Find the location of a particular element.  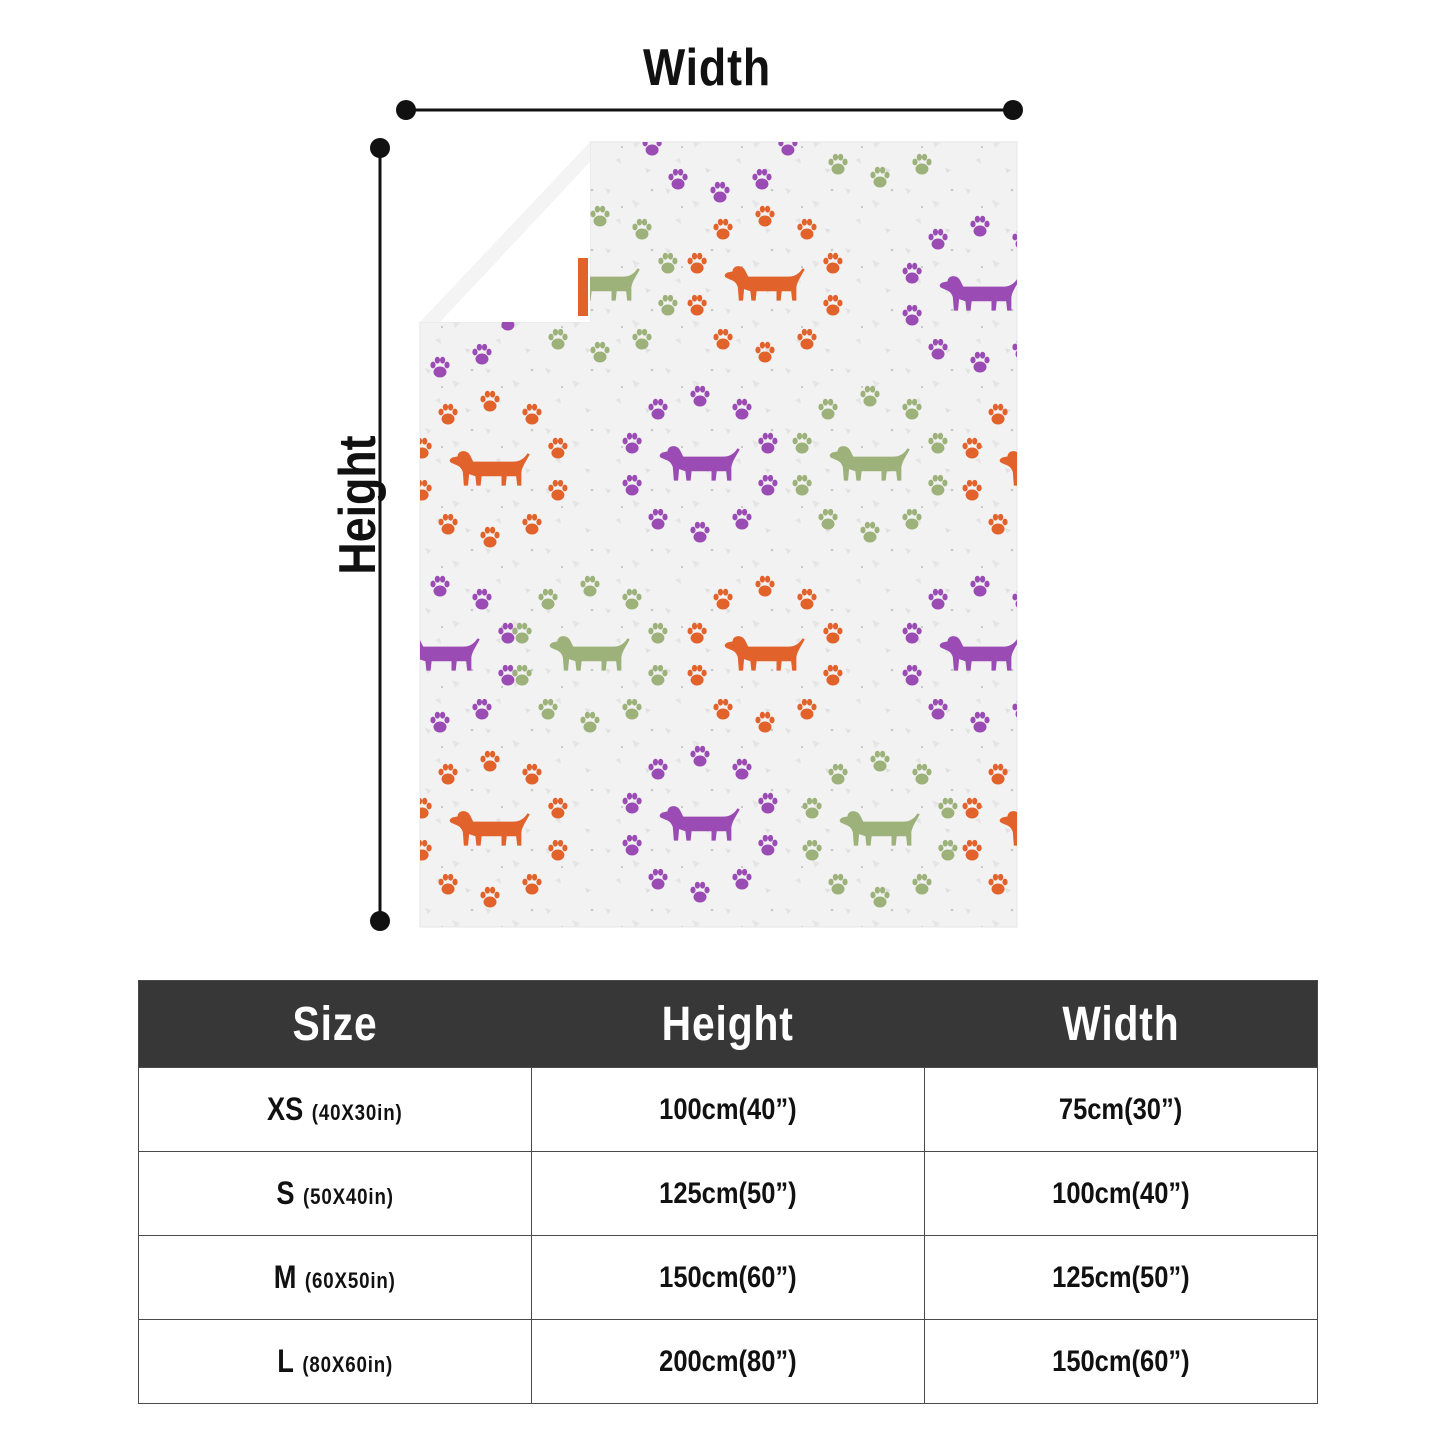

header-height: Height is located at coordinates (728, 1024).